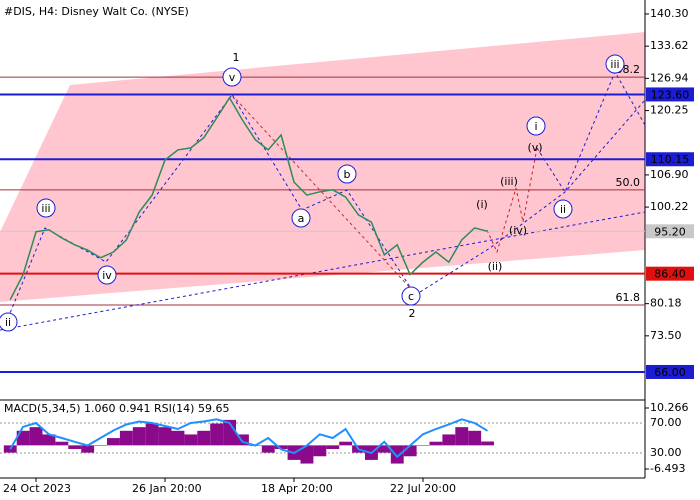 The height and width of the screenshot is (500, 700). What do you see at coordinates (96, 11) in the screenshot?
I see `chart-title: #DIS, H4: Disney Walt Co. (NYSE)` at bounding box center [96, 11].